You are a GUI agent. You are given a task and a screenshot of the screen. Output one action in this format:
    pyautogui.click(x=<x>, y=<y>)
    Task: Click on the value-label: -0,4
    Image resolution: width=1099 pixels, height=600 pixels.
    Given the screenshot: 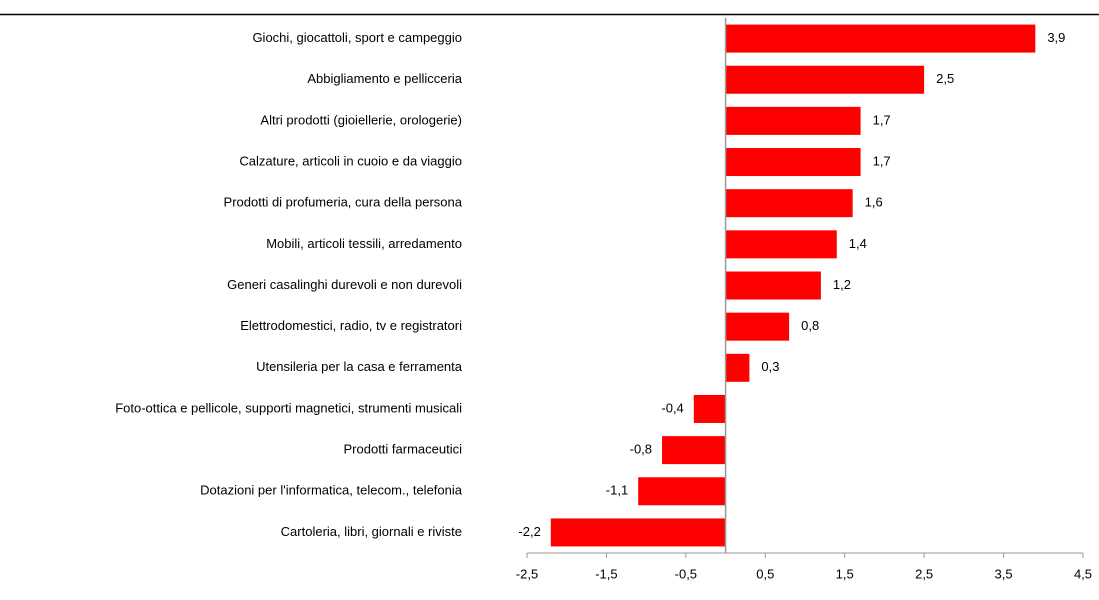 What is the action you would take?
    pyautogui.click(x=672, y=407)
    